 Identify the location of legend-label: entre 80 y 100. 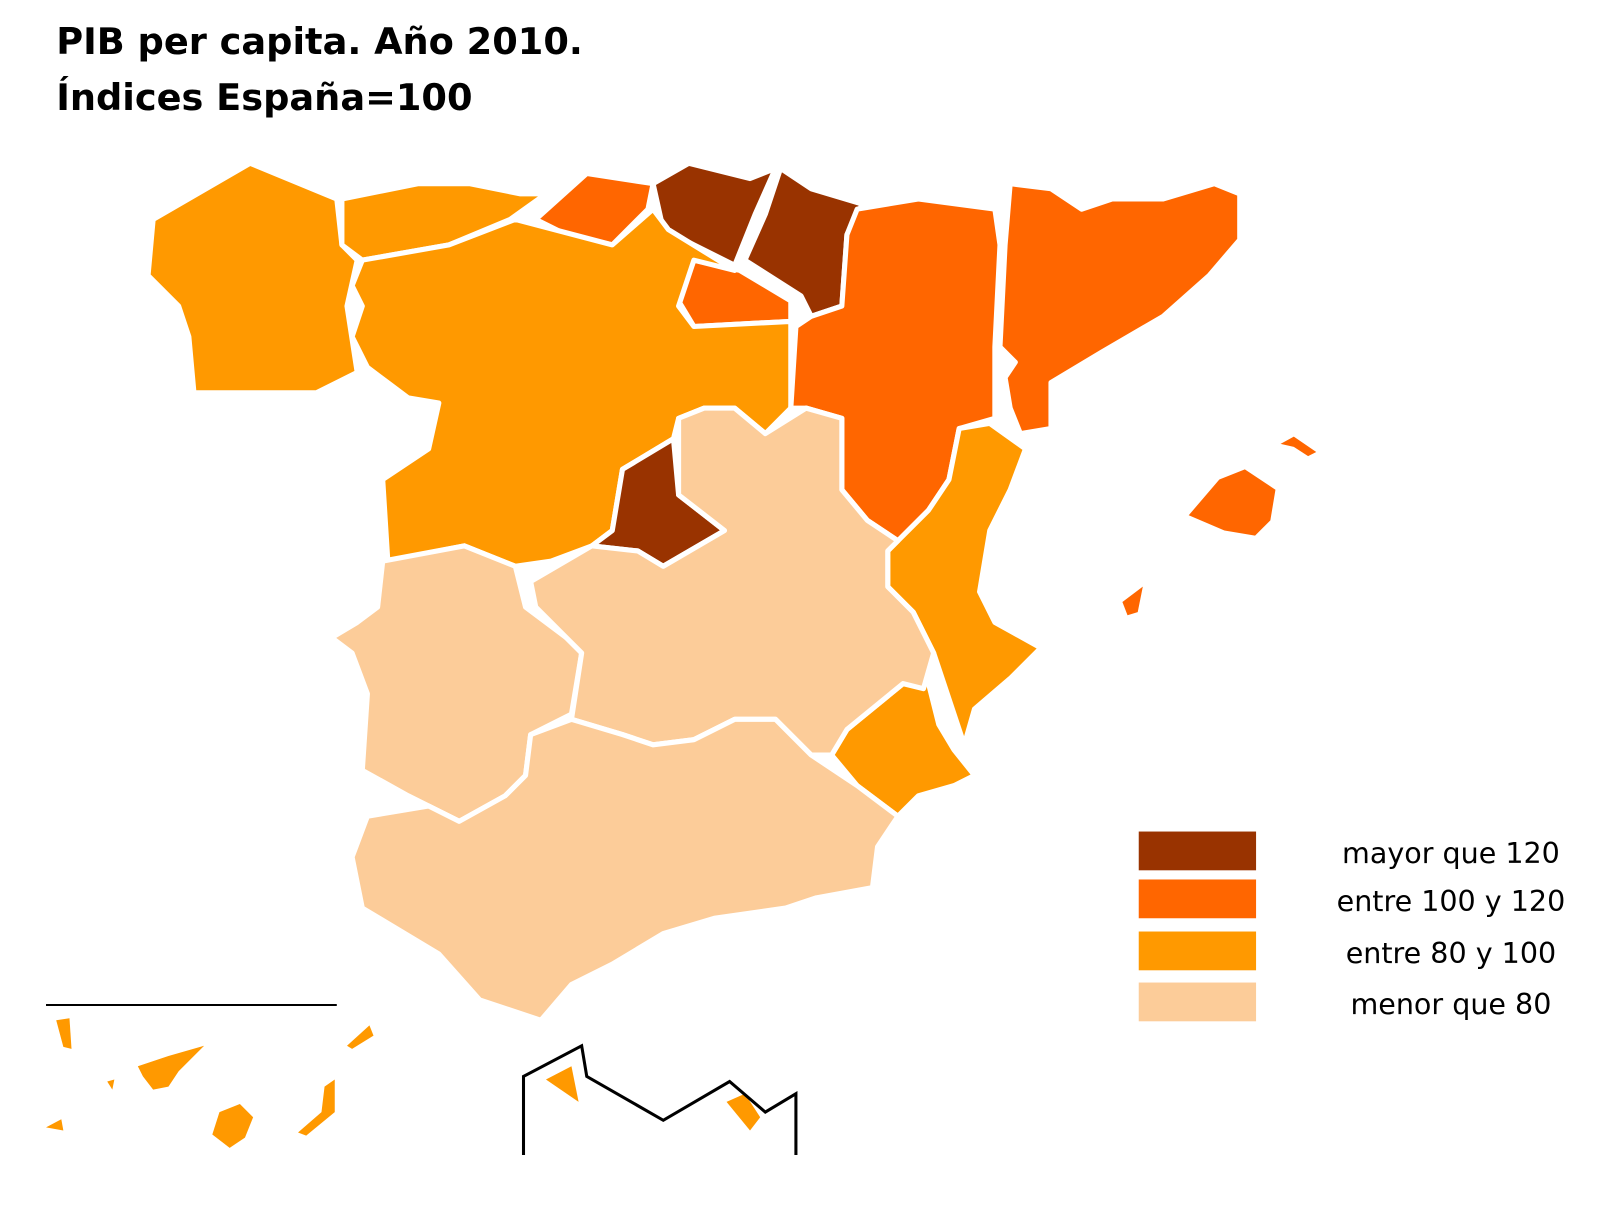
(1451, 953).